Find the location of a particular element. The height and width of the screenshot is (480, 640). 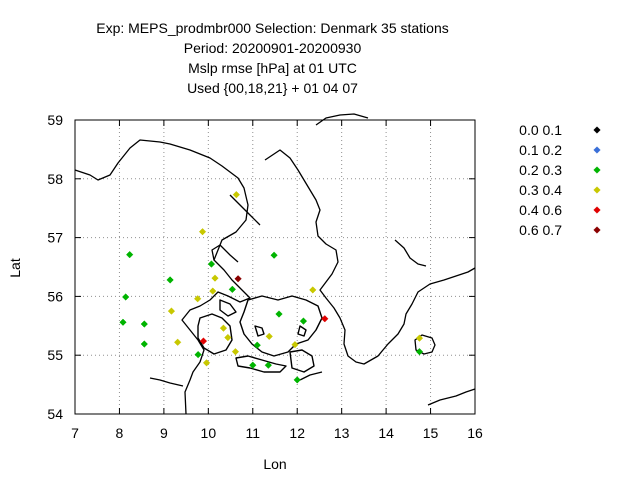

legend-label: 0.1 0.2 is located at coordinates (540, 150).